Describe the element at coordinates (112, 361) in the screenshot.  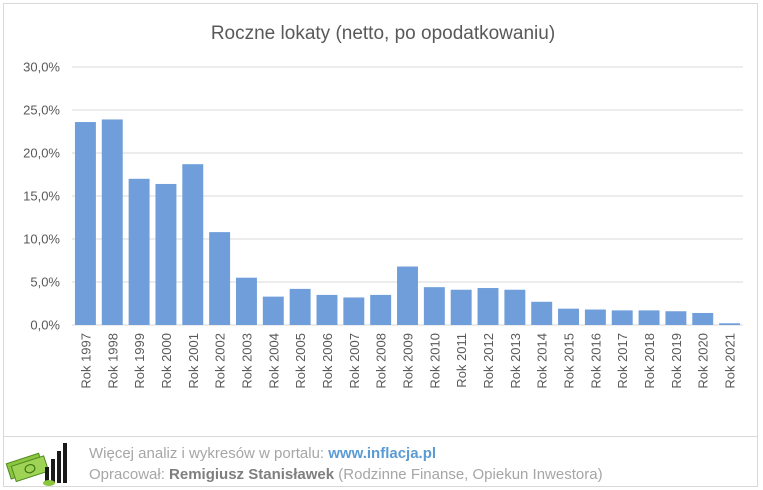
I see `x-tick-label: Rok 1998` at that location.